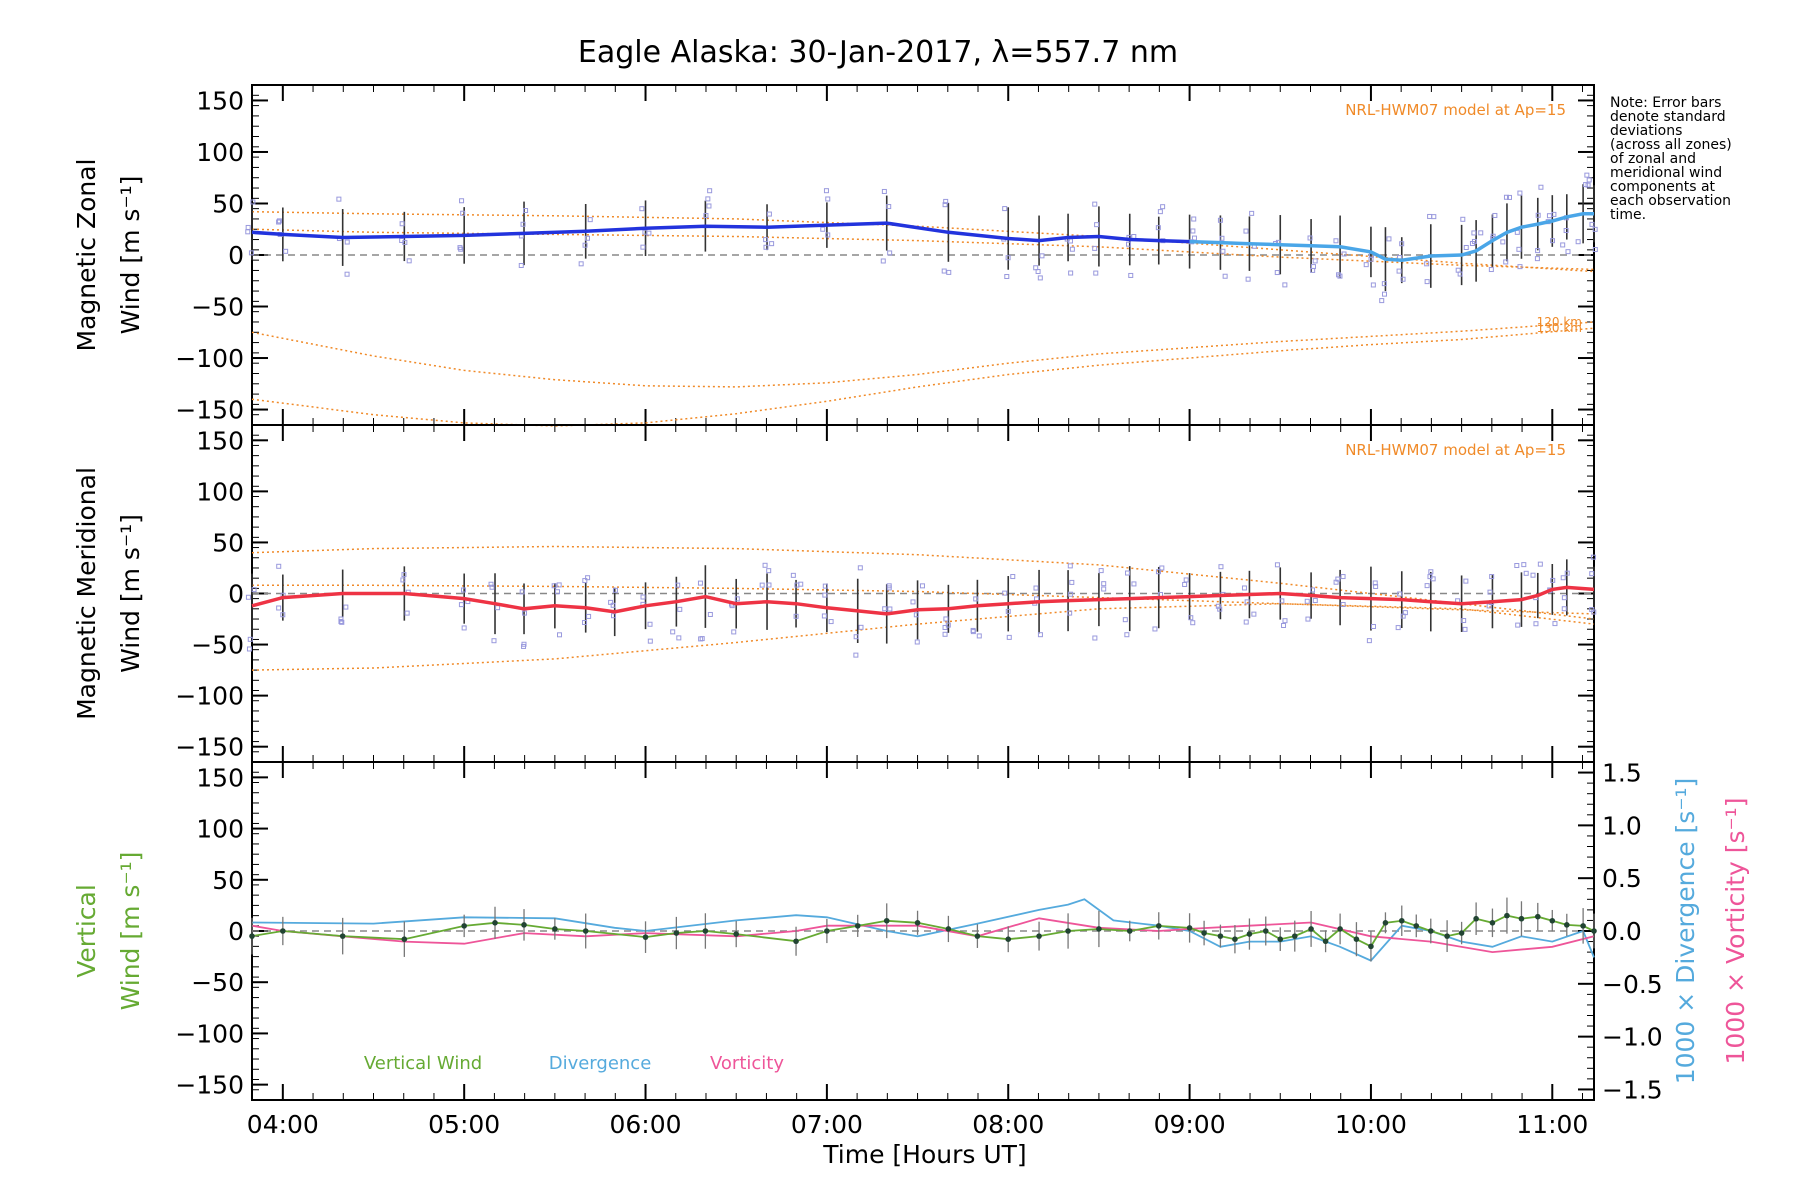  I want to click on y-tick-label: 150, so click(220, 777).